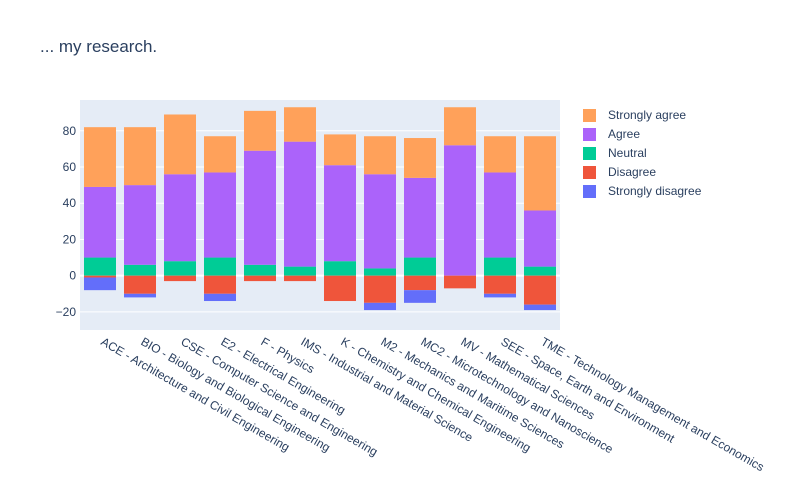 The width and height of the screenshot is (800, 500). What do you see at coordinates (647, 115) in the screenshot?
I see `legend-label: Strongly agree` at bounding box center [647, 115].